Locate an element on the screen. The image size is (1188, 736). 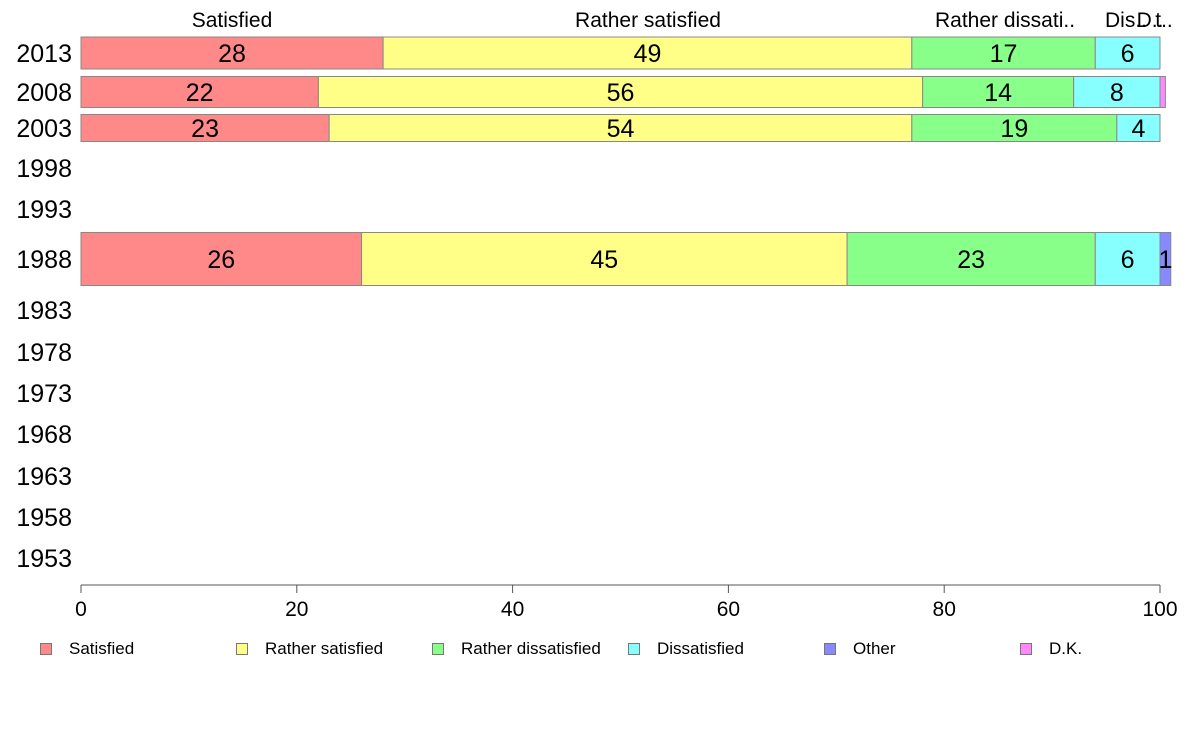
data-label: 56 is located at coordinates (621, 93).